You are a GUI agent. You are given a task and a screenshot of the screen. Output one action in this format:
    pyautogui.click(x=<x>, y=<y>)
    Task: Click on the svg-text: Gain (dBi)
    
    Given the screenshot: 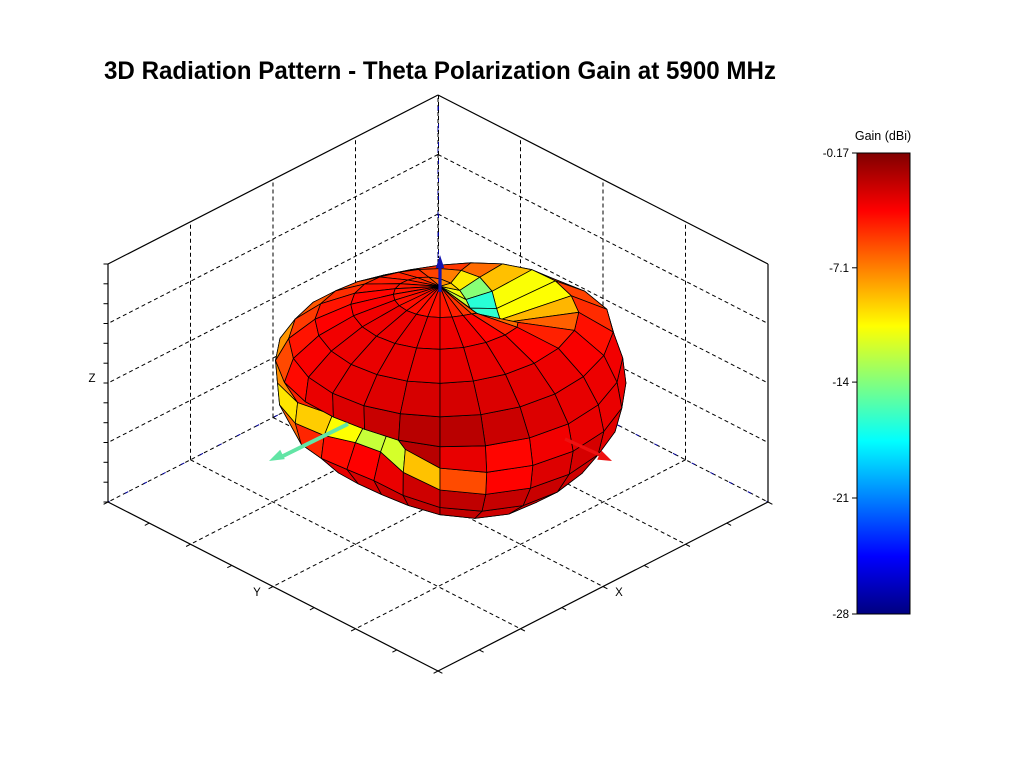 What is the action you would take?
    pyautogui.click(x=883, y=136)
    